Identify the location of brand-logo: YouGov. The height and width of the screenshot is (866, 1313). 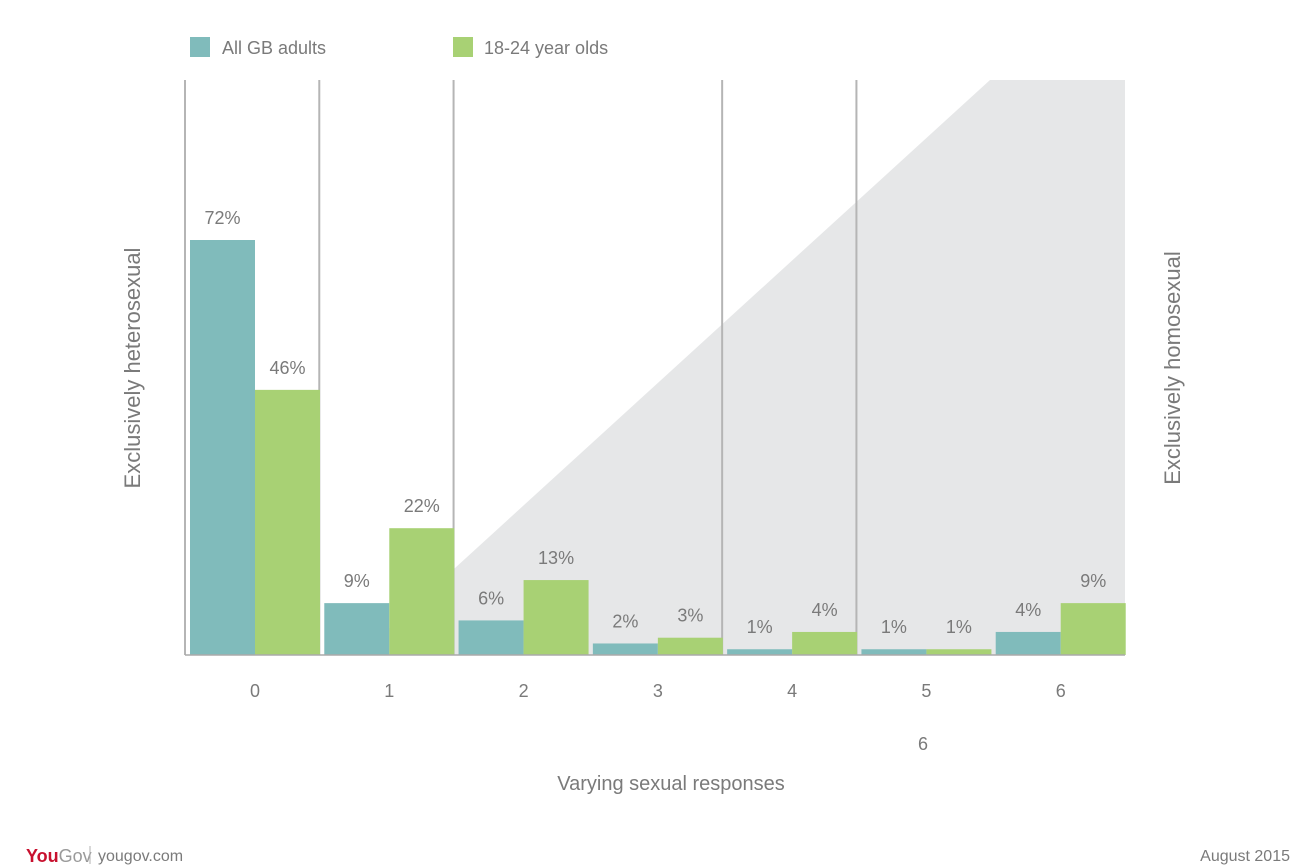
(59, 856).